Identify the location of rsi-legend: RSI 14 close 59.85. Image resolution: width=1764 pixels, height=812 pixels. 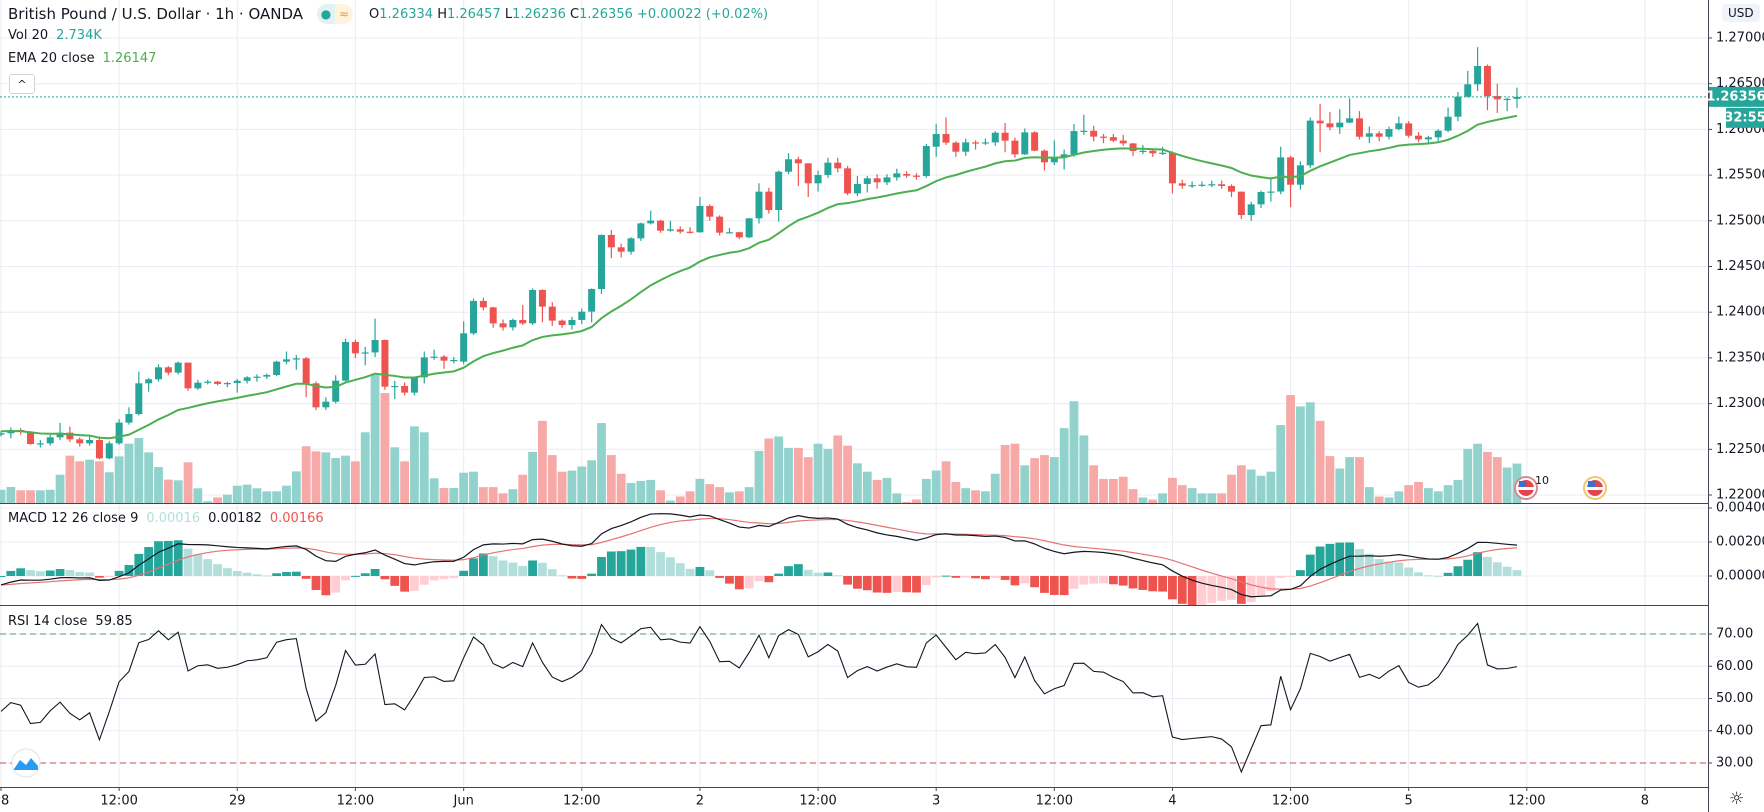
(70, 621).